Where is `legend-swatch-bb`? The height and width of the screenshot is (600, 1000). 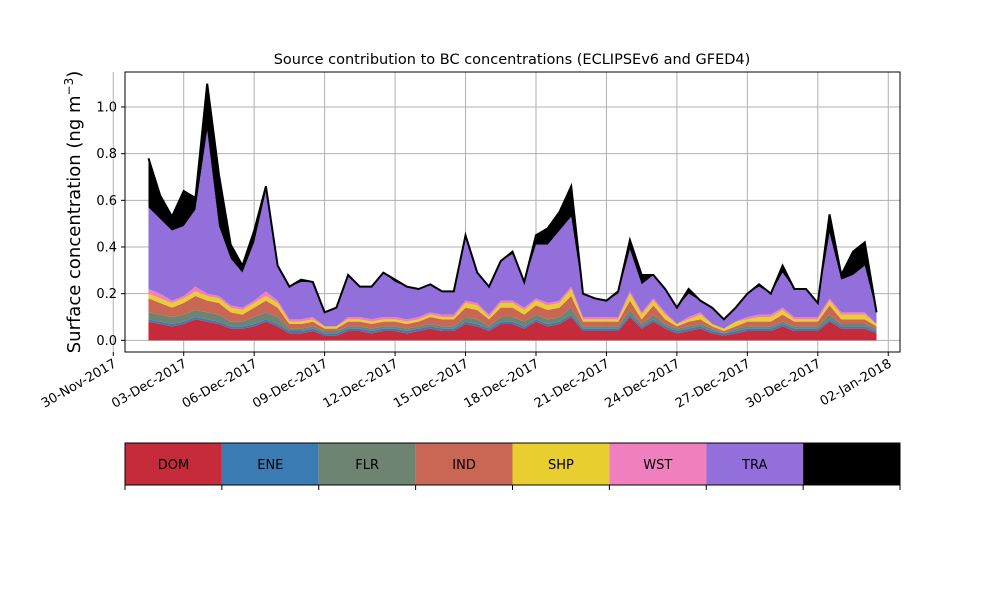
legend-swatch-bb is located at coordinates (851, 464).